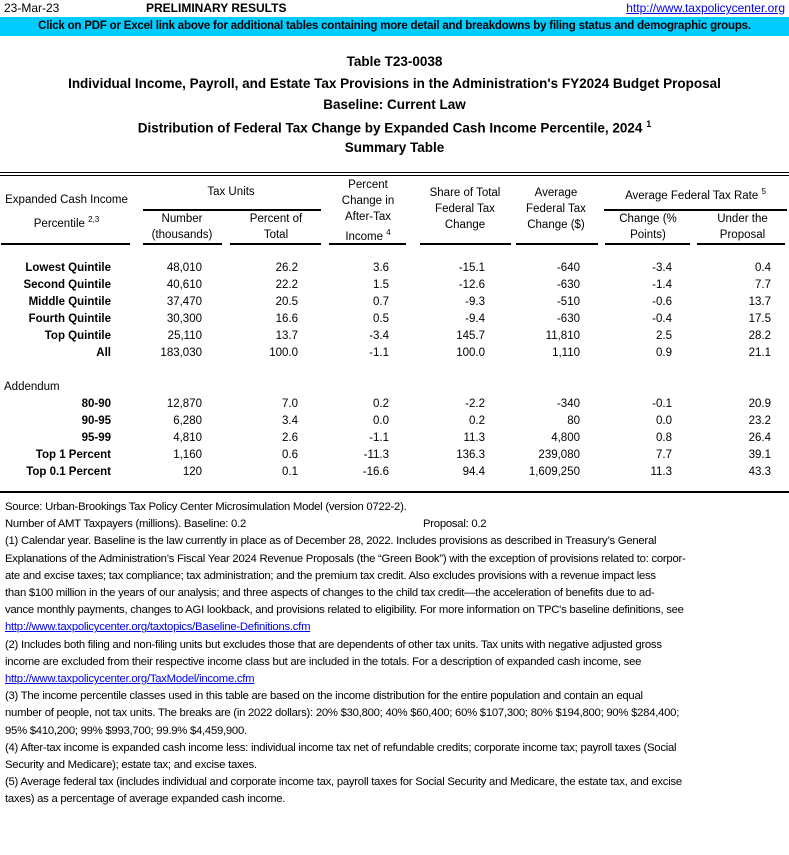 This screenshot has width=789, height=855. I want to click on table-cell: 1,609,250, so click(554, 472).